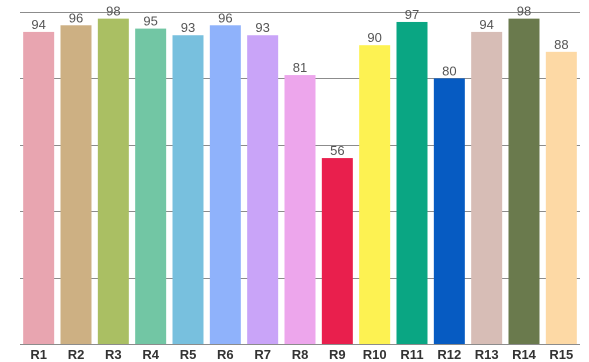 This screenshot has height=362, width=589. I want to click on category-label-r7: R7, so click(262, 354).